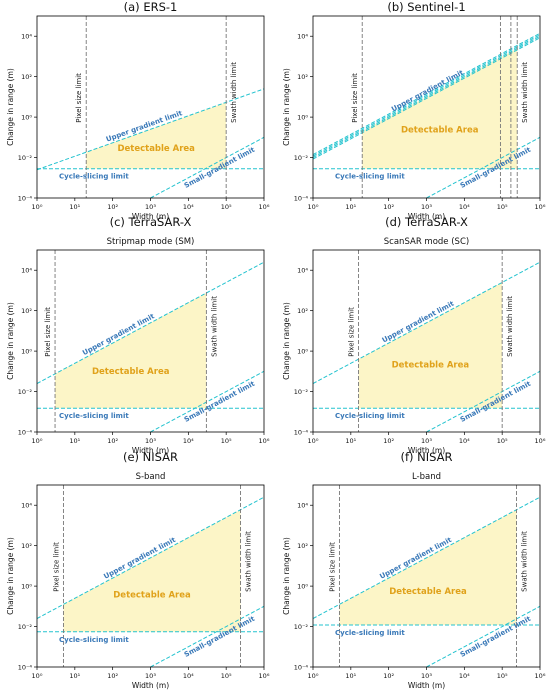  I want to click on panel-subtitle: ScanSAR mode (SC), so click(426, 242).